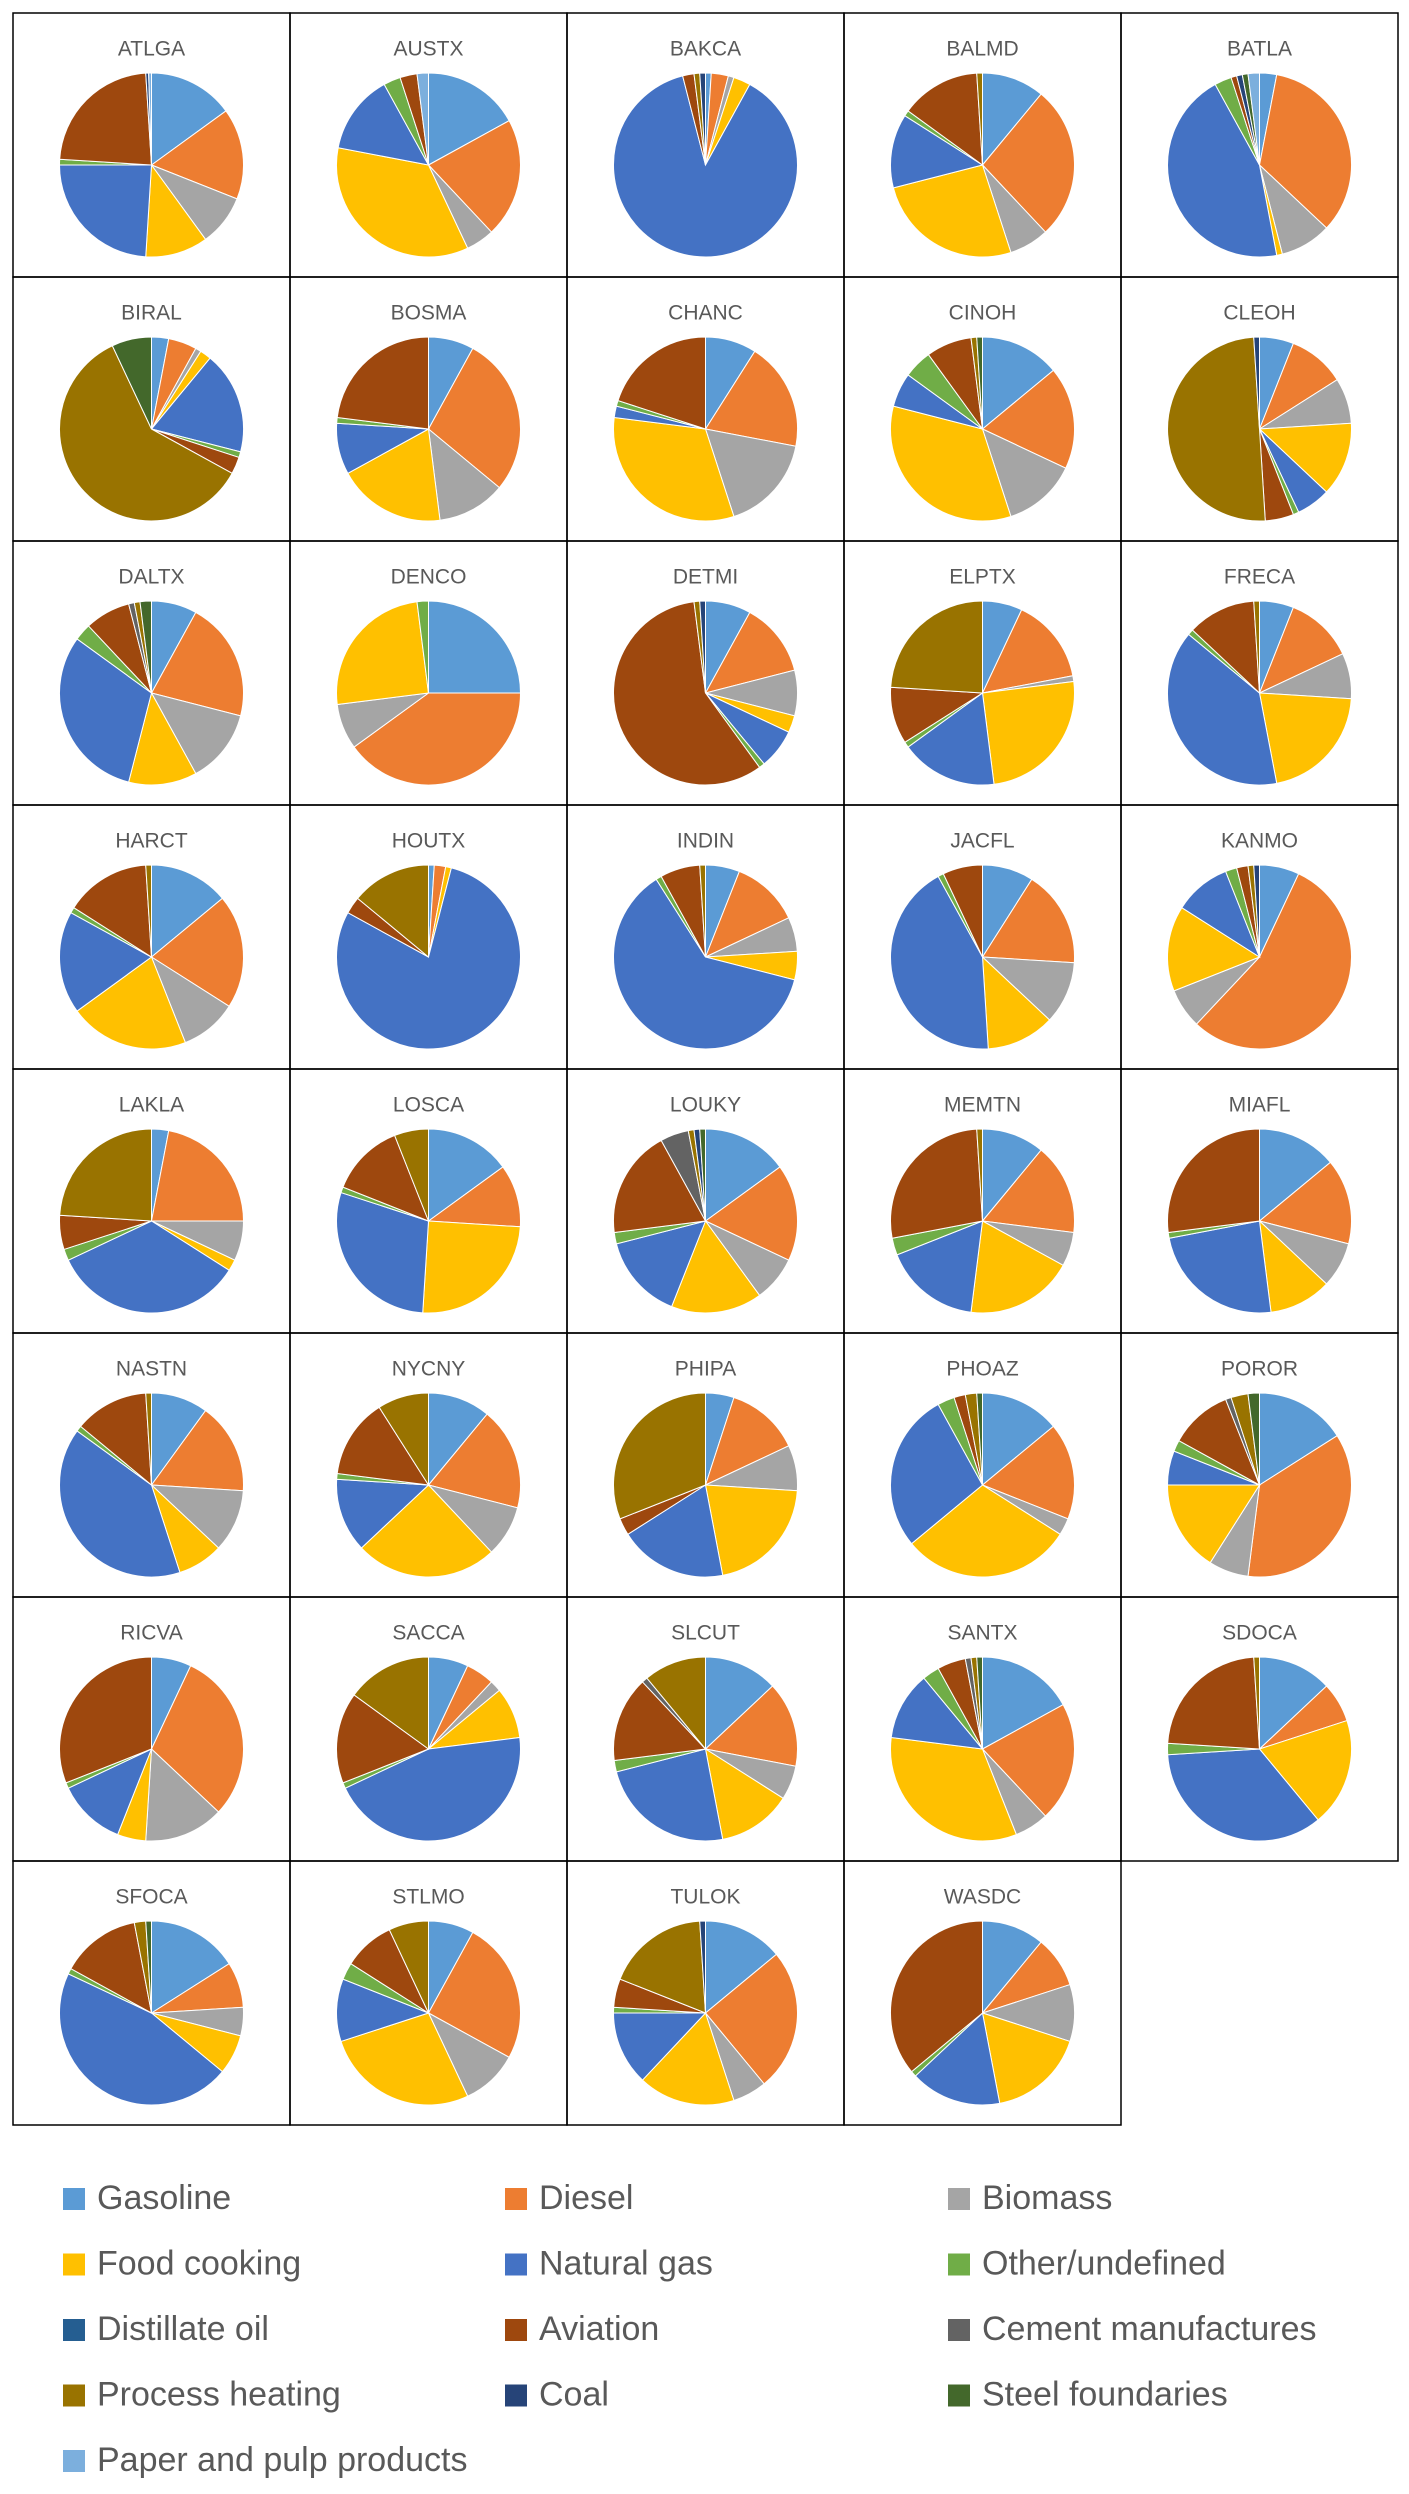 This screenshot has height=2494, width=1409. What do you see at coordinates (1259, 1633) in the screenshot?
I see `panel-title: SDOCA` at bounding box center [1259, 1633].